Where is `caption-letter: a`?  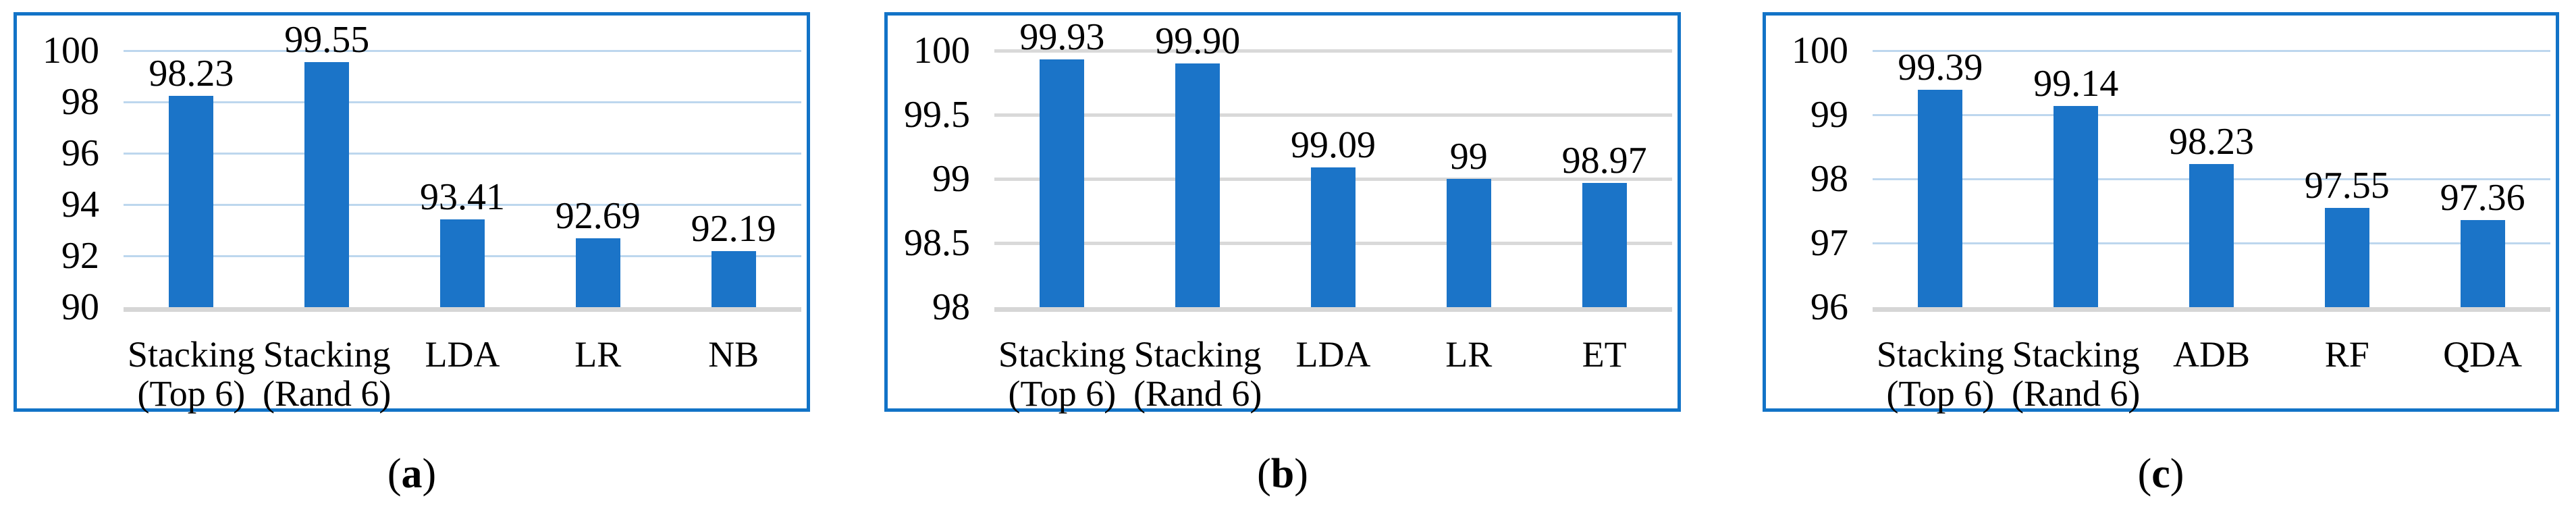 caption-letter: a is located at coordinates (412, 474).